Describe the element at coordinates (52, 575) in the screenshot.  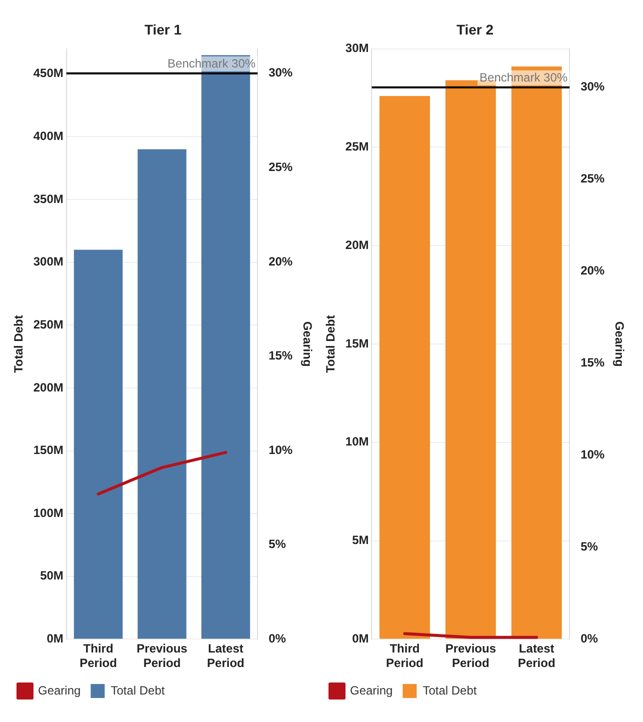
I see `y-tick-label: 50M` at that location.